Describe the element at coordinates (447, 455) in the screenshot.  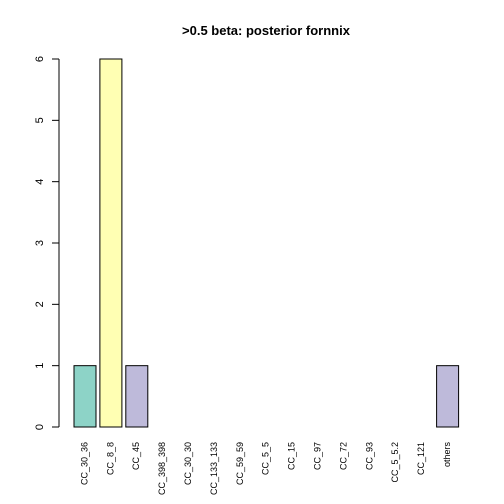
I see `x-tick-label: others` at that location.